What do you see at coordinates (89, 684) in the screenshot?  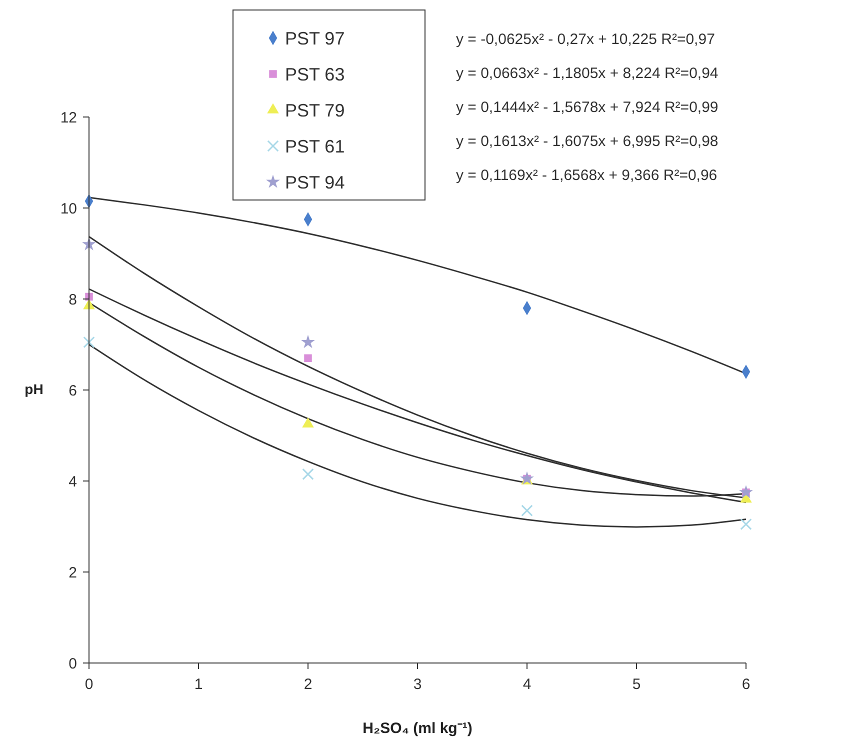 I see `x-tick-label: 0` at bounding box center [89, 684].